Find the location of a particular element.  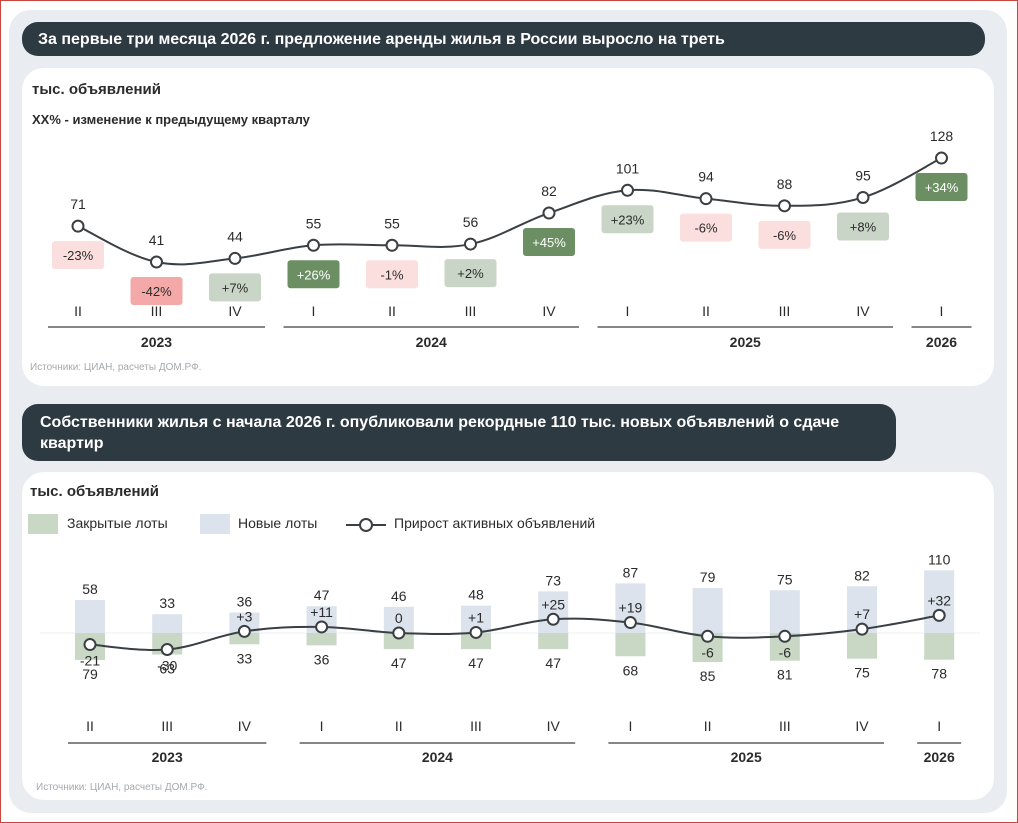

chart2-growth-label: +7 is located at coordinates (862, 614).